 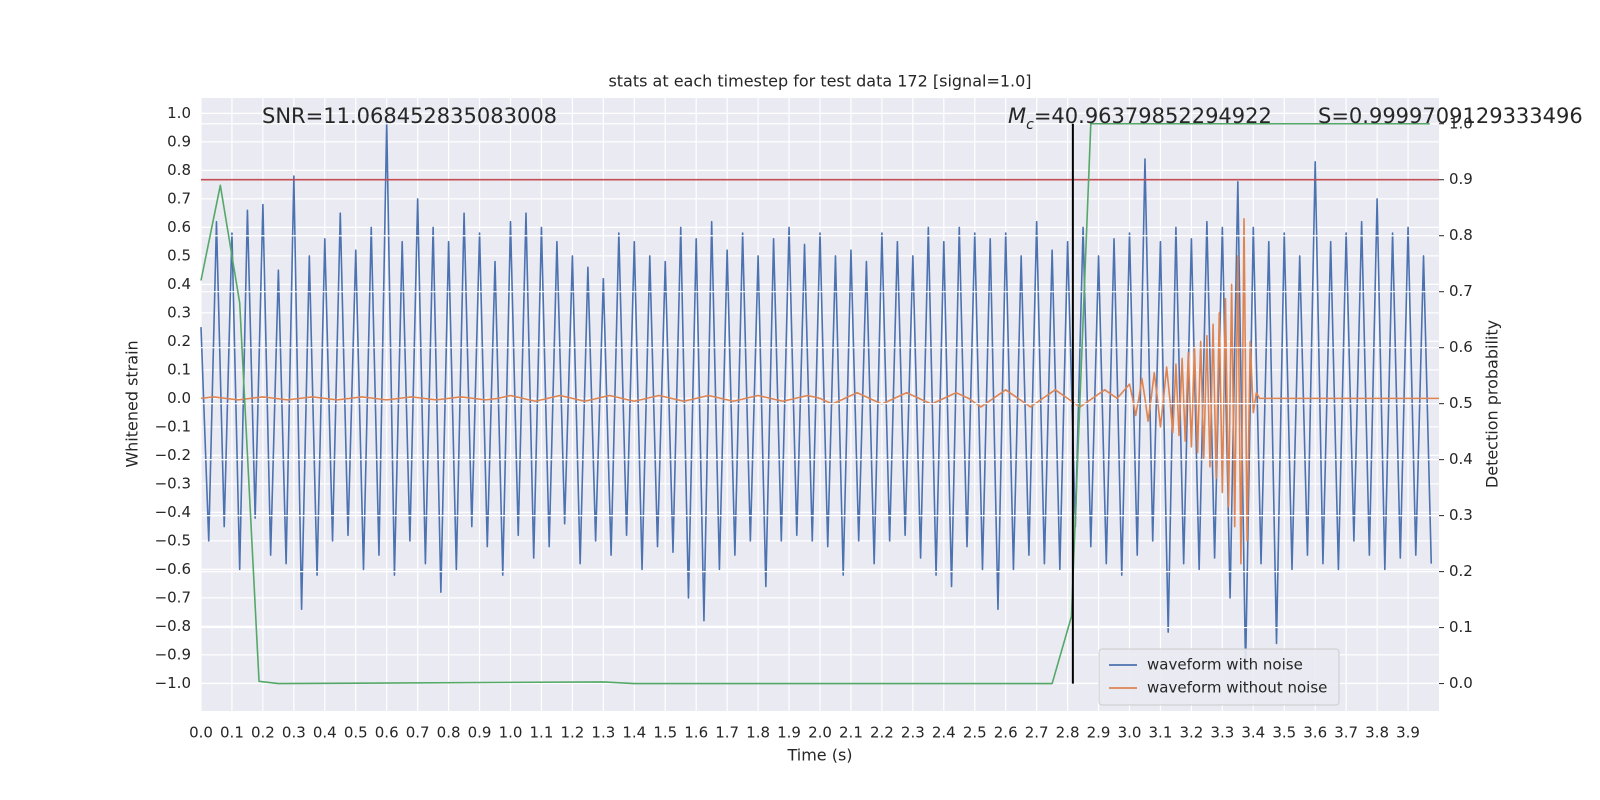 I want to click on x-tick-label: 3.3, so click(x=1222, y=733).